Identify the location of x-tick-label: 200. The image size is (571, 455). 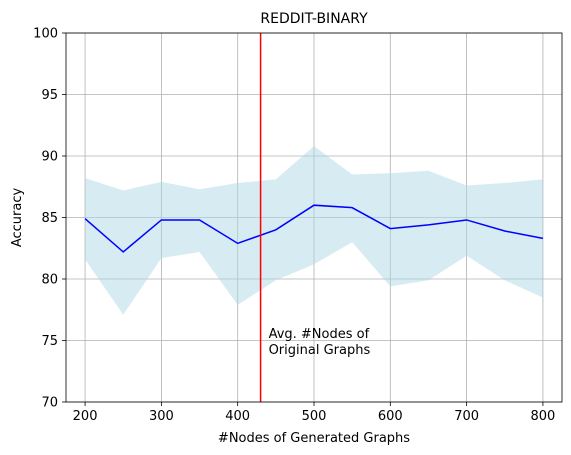
(85, 416).